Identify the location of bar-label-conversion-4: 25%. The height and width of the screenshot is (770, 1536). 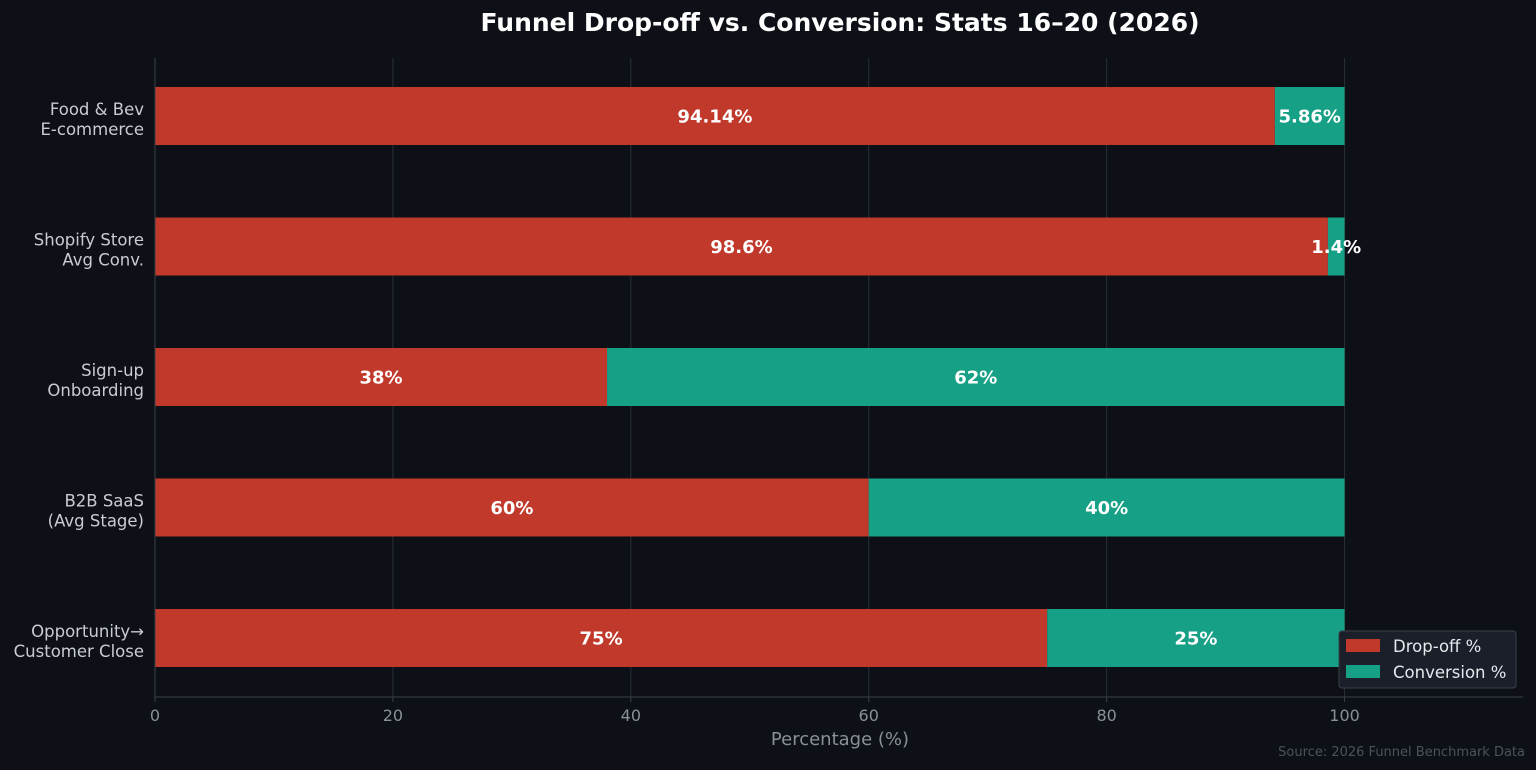
(1195, 639).